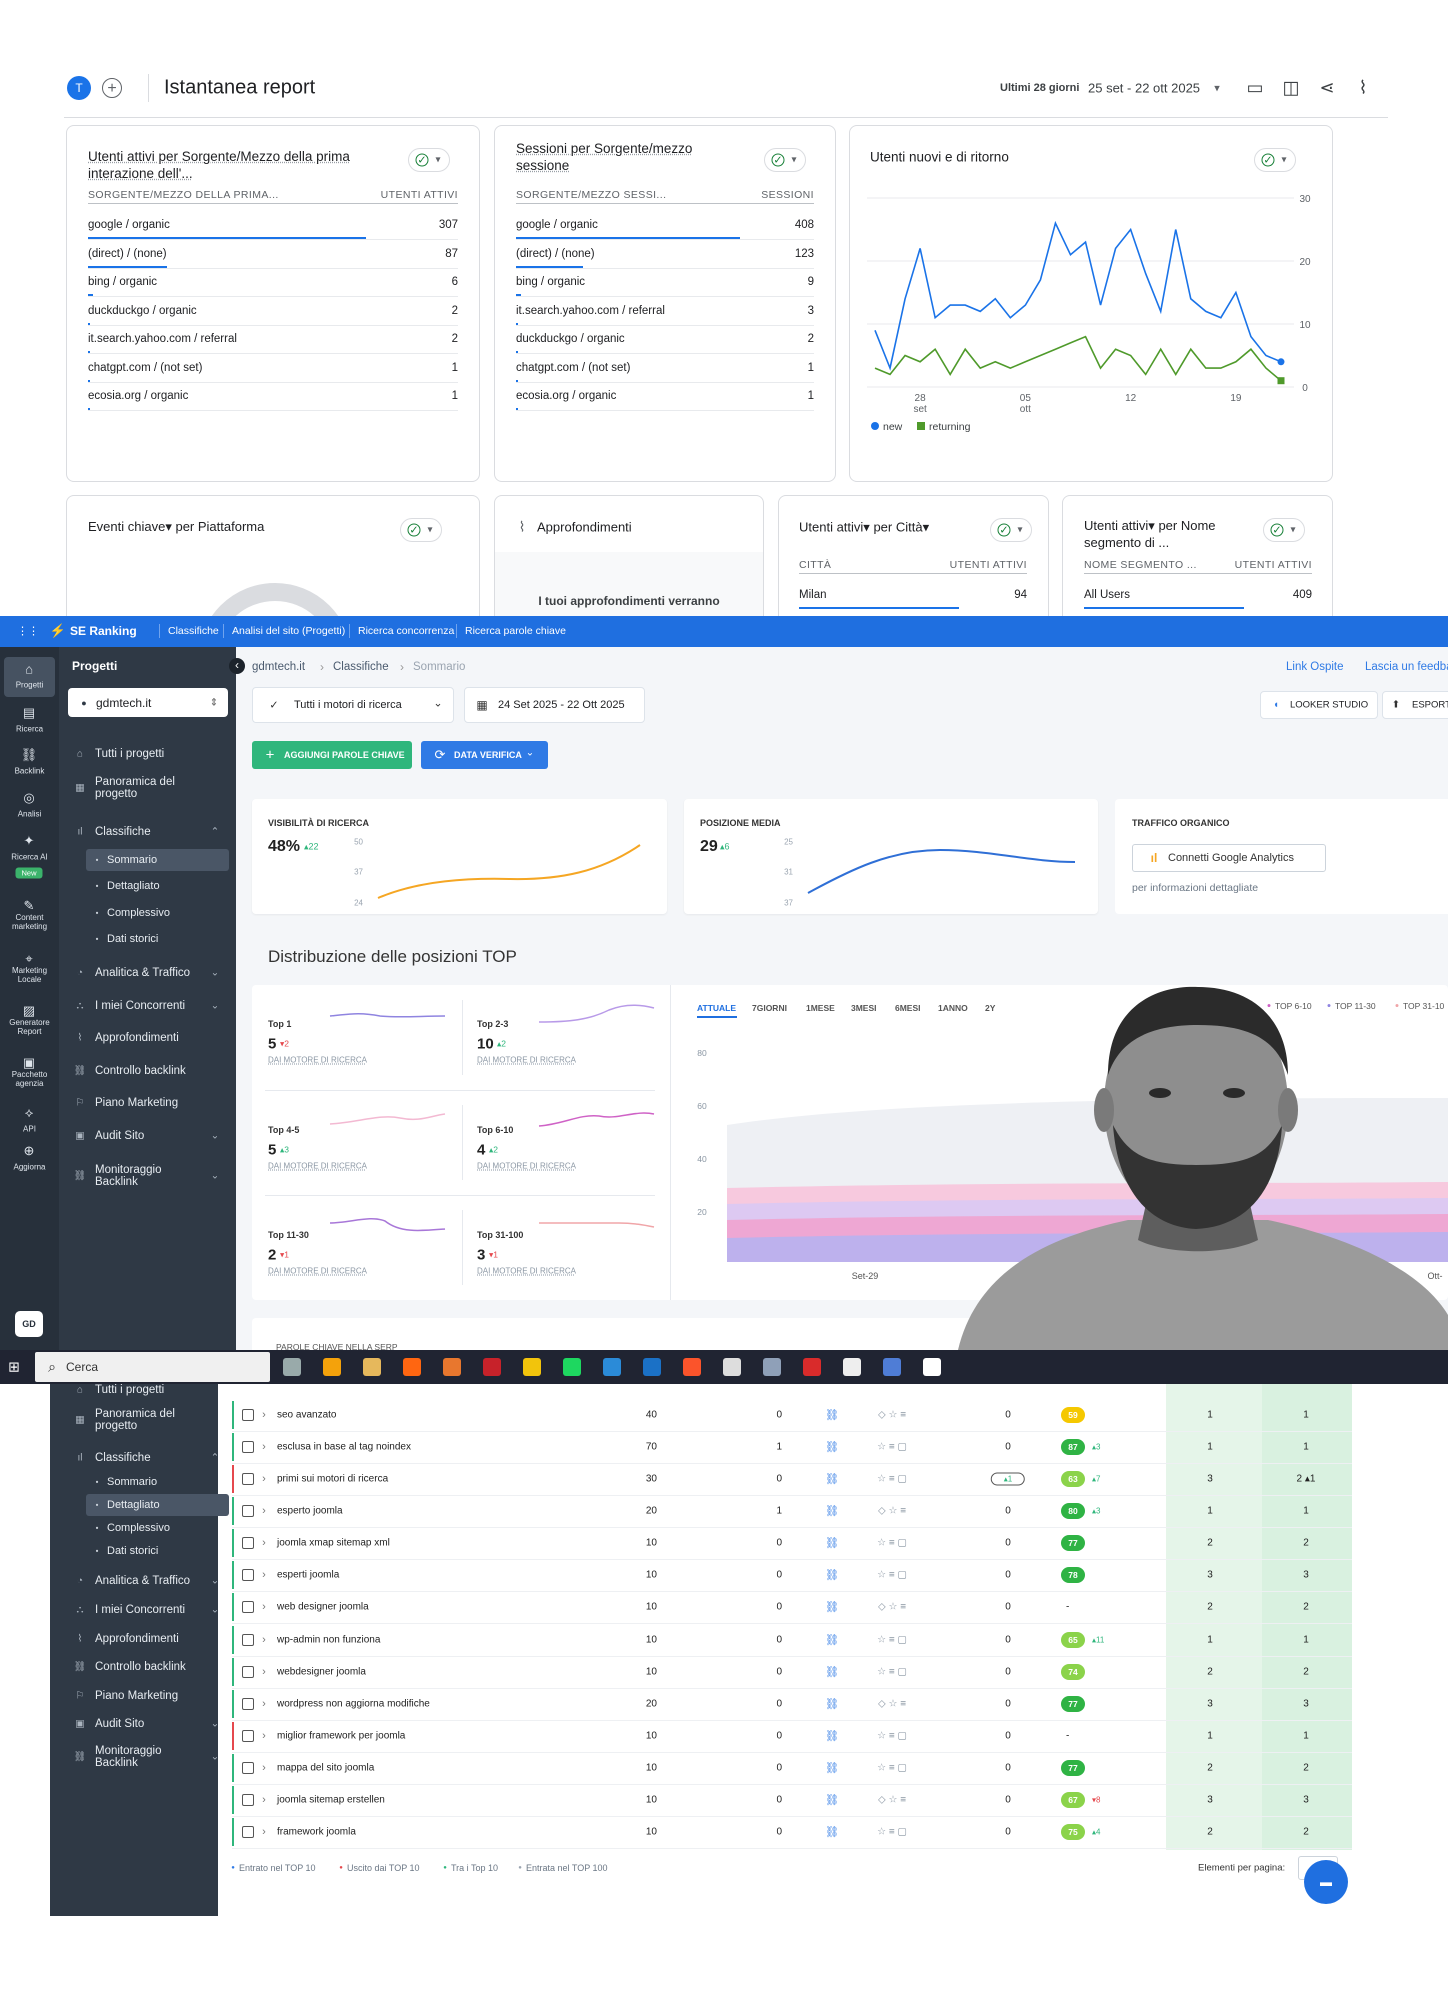 This screenshot has height=2000, width=1448. What do you see at coordinates (908, 1008) in the screenshot?
I see `period-tab: 6MESI` at bounding box center [908, 1008].